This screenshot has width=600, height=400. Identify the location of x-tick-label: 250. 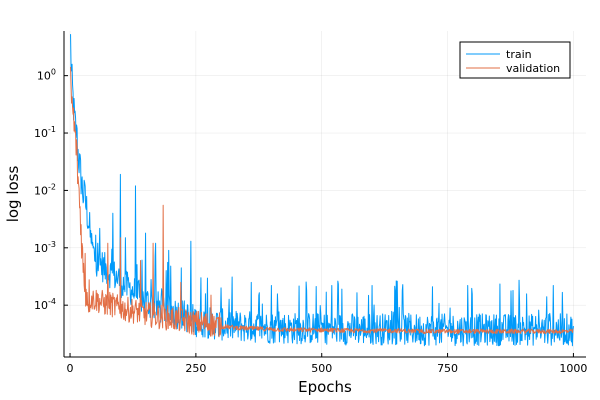
(195, 368).